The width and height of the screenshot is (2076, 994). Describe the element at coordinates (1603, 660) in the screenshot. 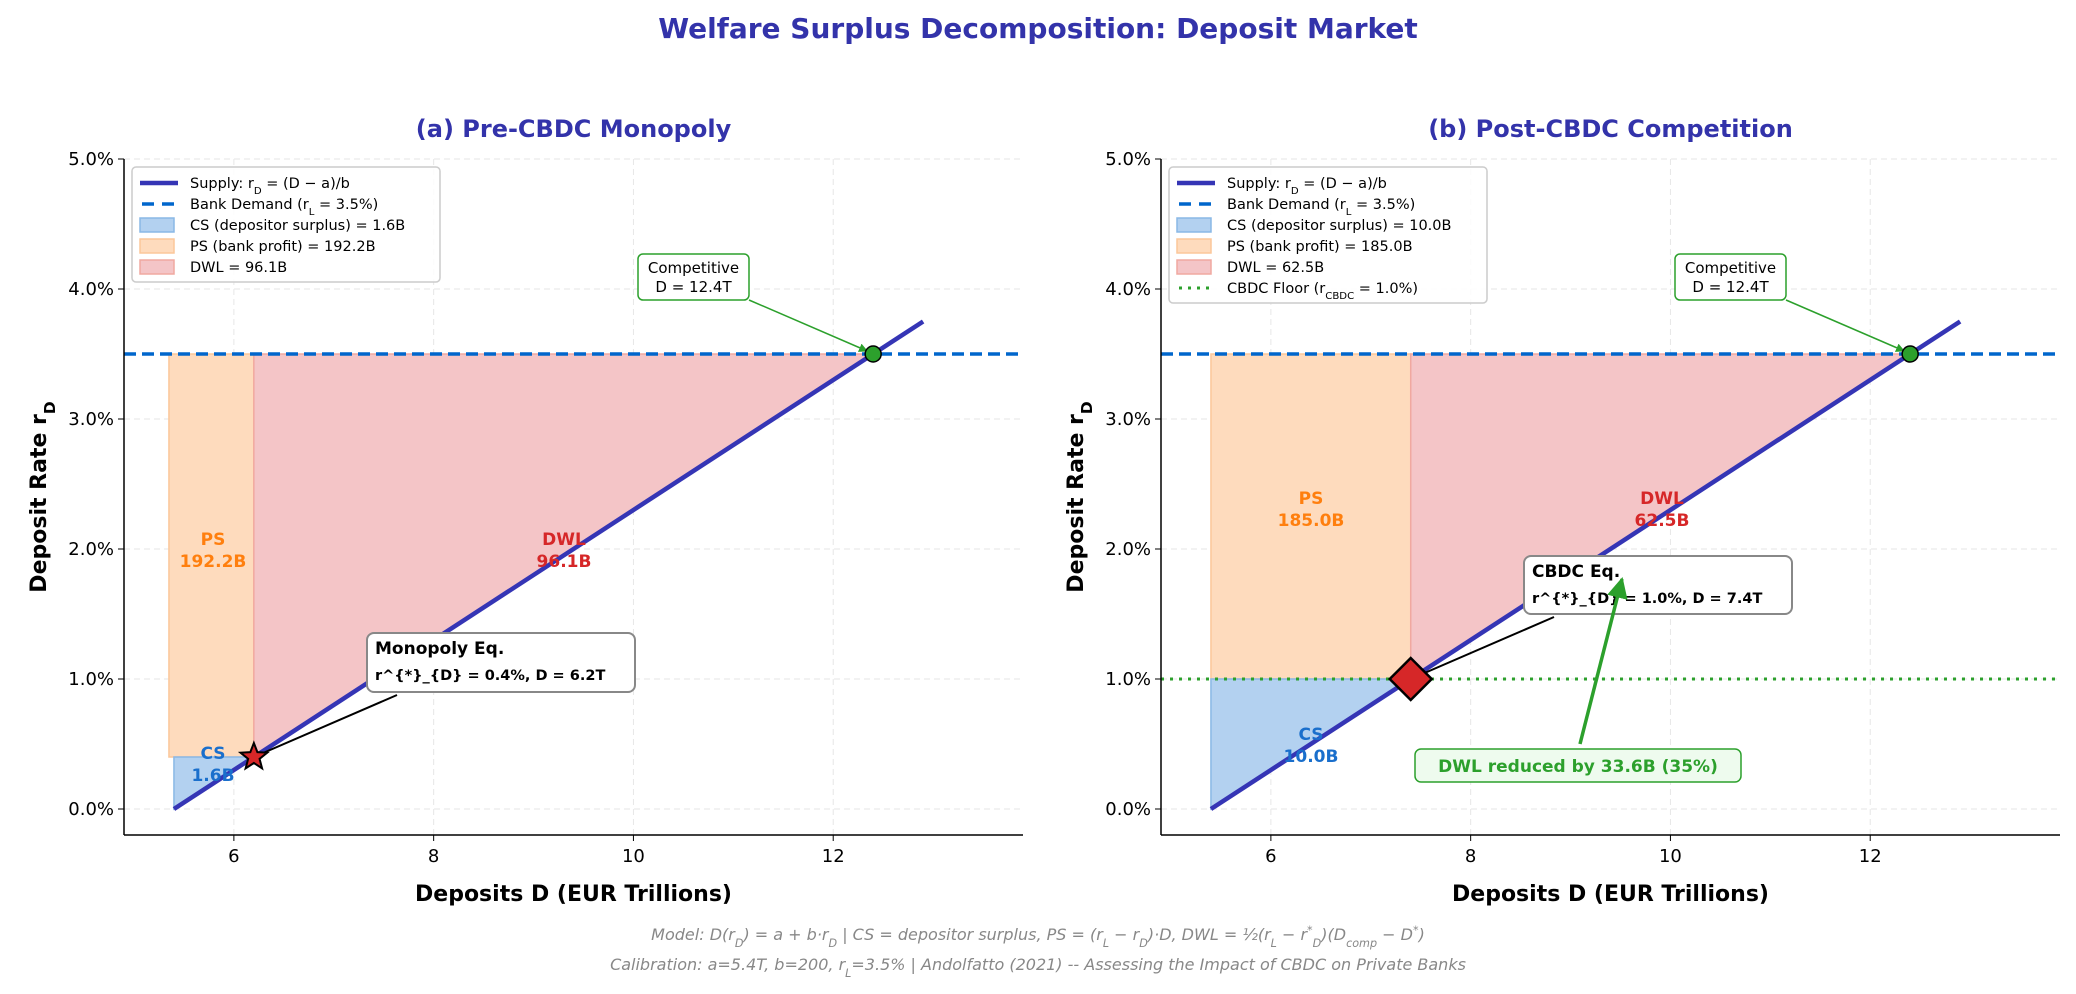

I see `dwl-reduction-arrow` at that location.